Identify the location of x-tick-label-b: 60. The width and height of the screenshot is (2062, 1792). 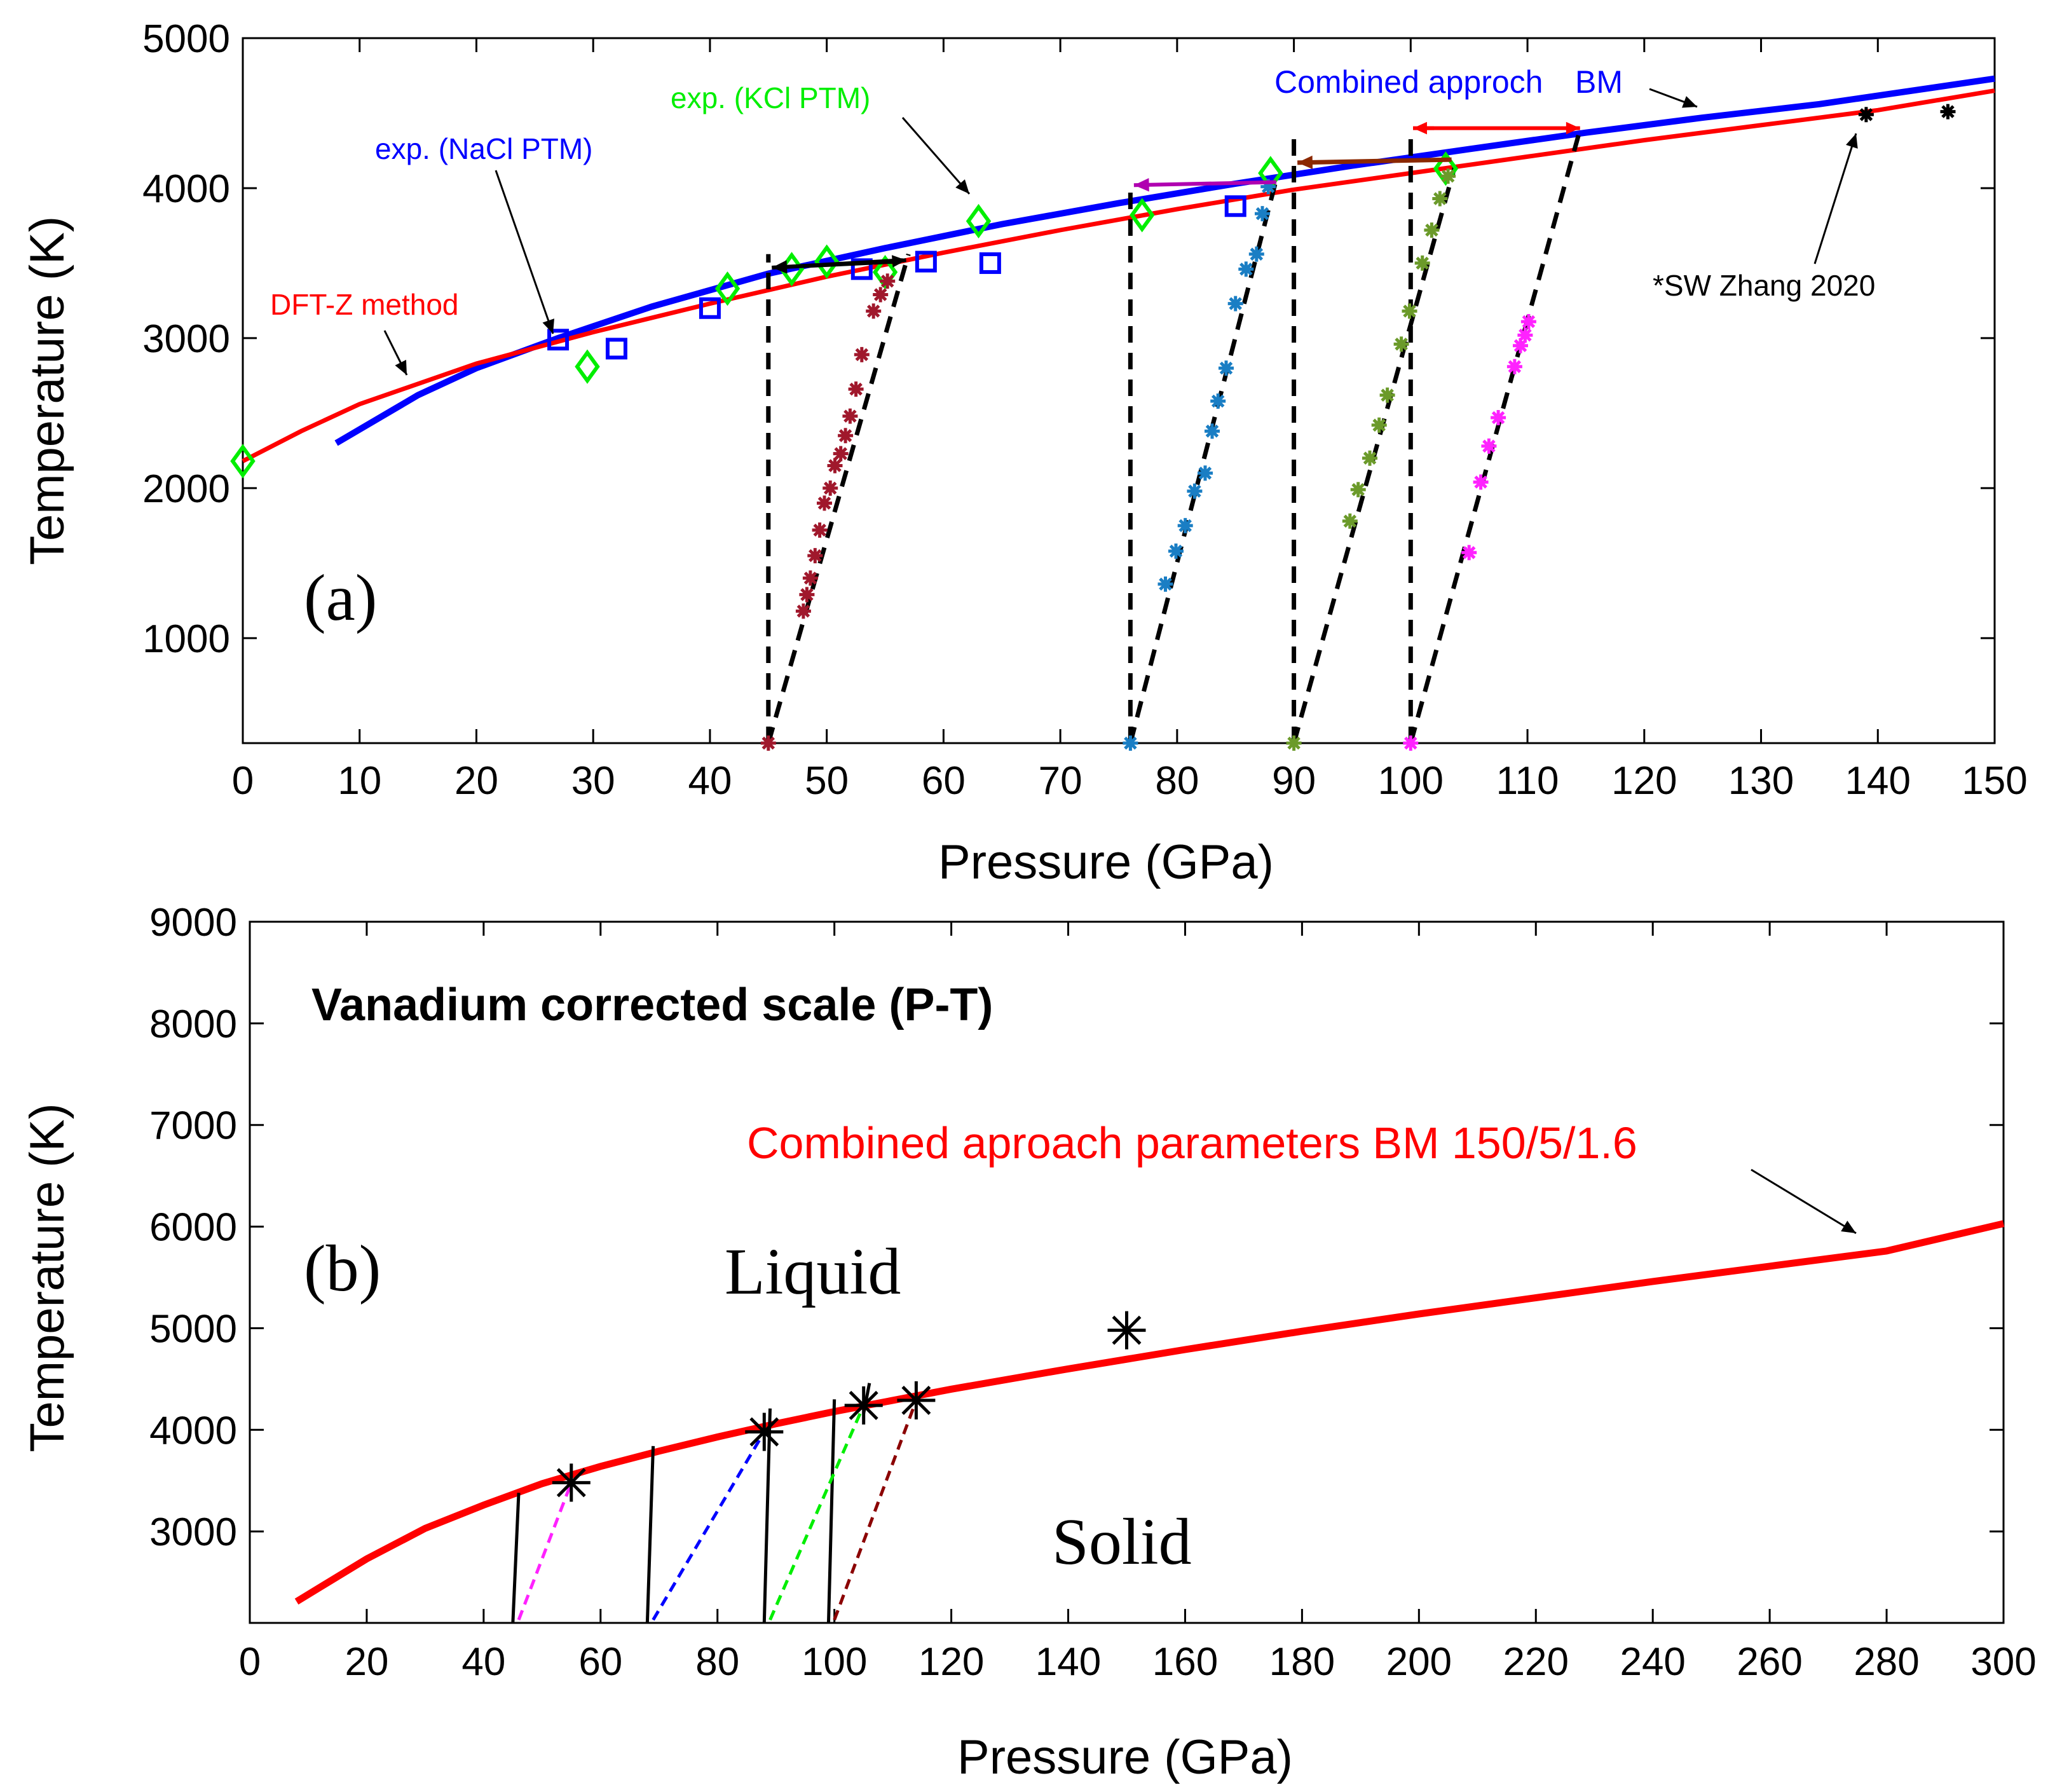
(600, 1662).